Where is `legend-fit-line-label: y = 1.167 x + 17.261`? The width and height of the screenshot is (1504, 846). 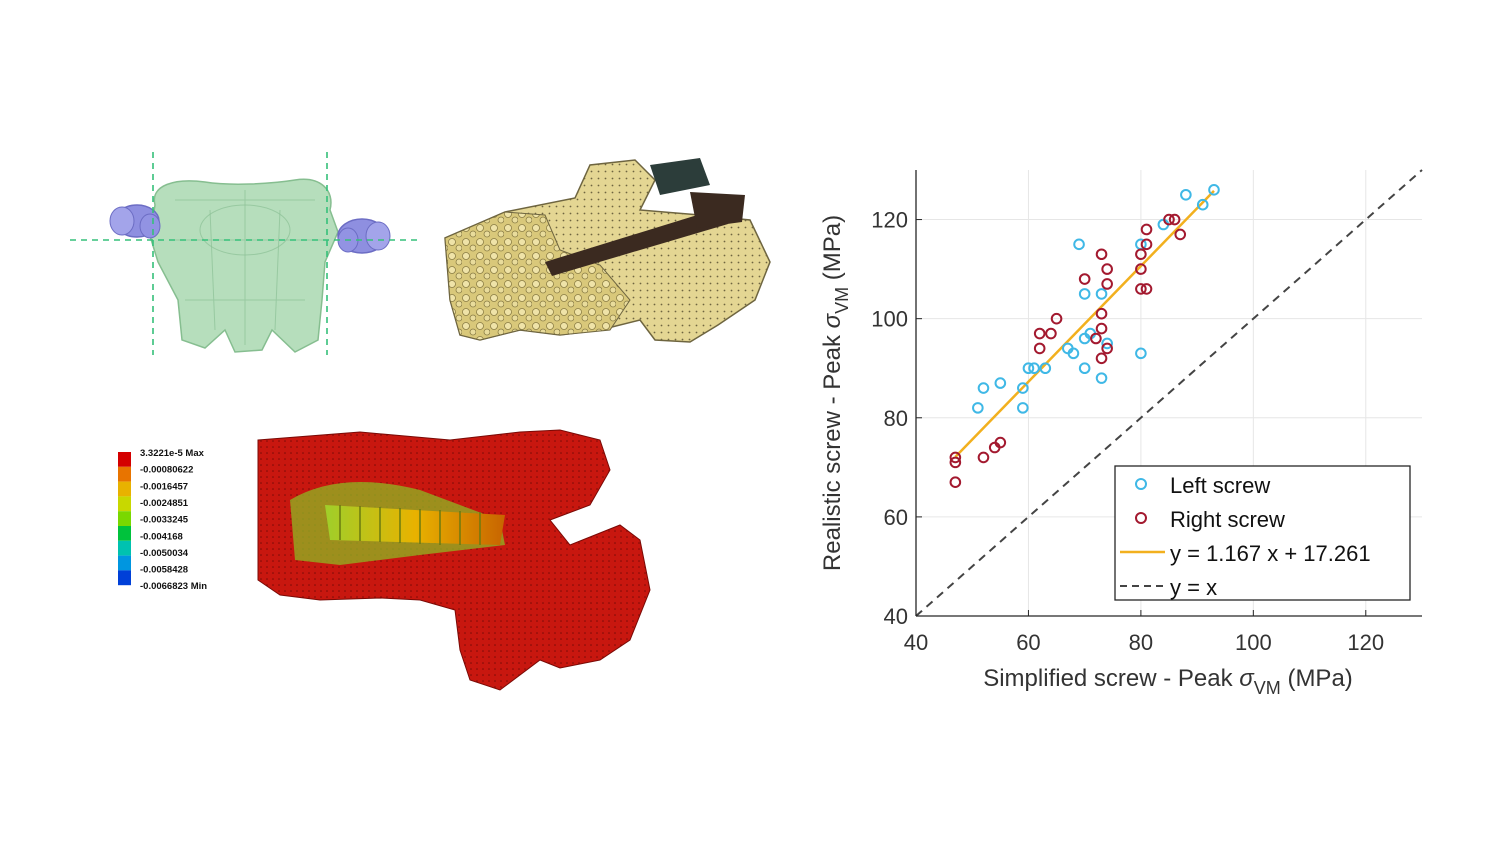
legend-fit-line-label: y = 1.167 x + 17.261 is located at coordinates (1270, 553).